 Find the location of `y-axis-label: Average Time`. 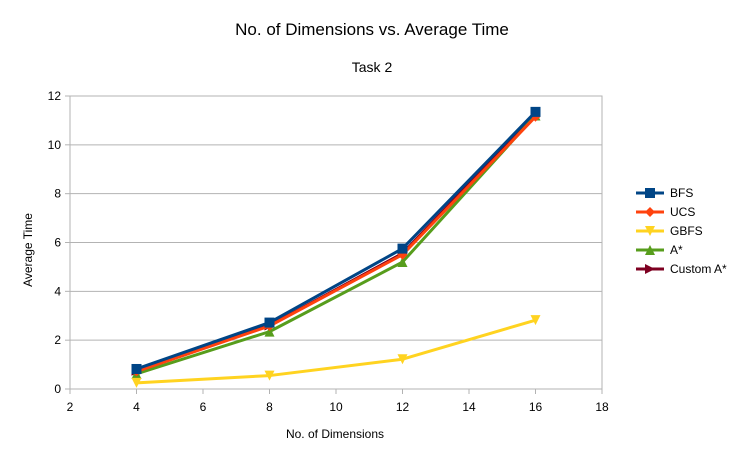

y-axis-label: Average Time is located at coordinates (28, 250).